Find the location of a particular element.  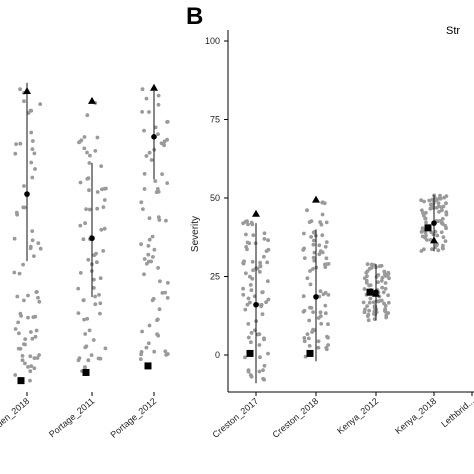

x-tick-label: ...rden_2018 is located at coordinates (15, 416).